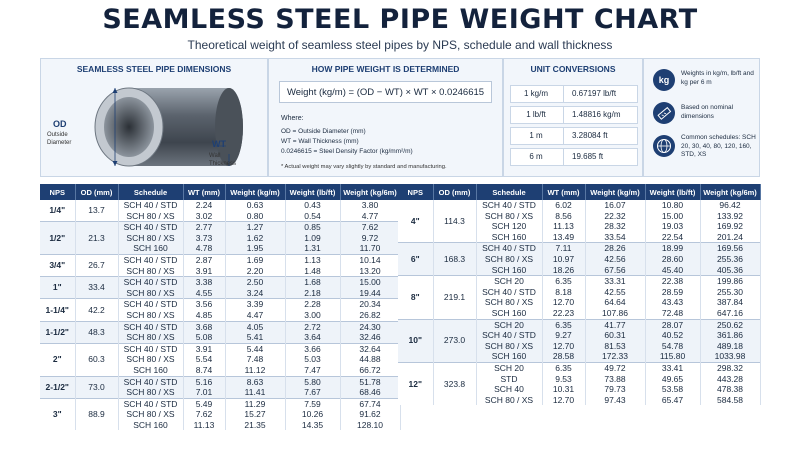  Describe the element at coordinates (313, 227) in the screenshot. I see `weight-lb-ft-cell: 0.85` at that location.